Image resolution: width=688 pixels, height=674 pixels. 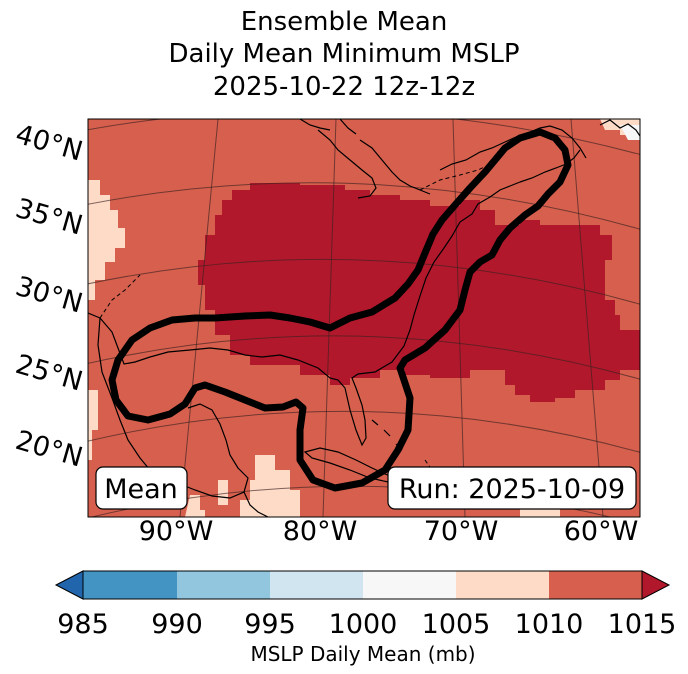 I want to click on colorbar-tick-985: 985, so click(x=83, y=624).